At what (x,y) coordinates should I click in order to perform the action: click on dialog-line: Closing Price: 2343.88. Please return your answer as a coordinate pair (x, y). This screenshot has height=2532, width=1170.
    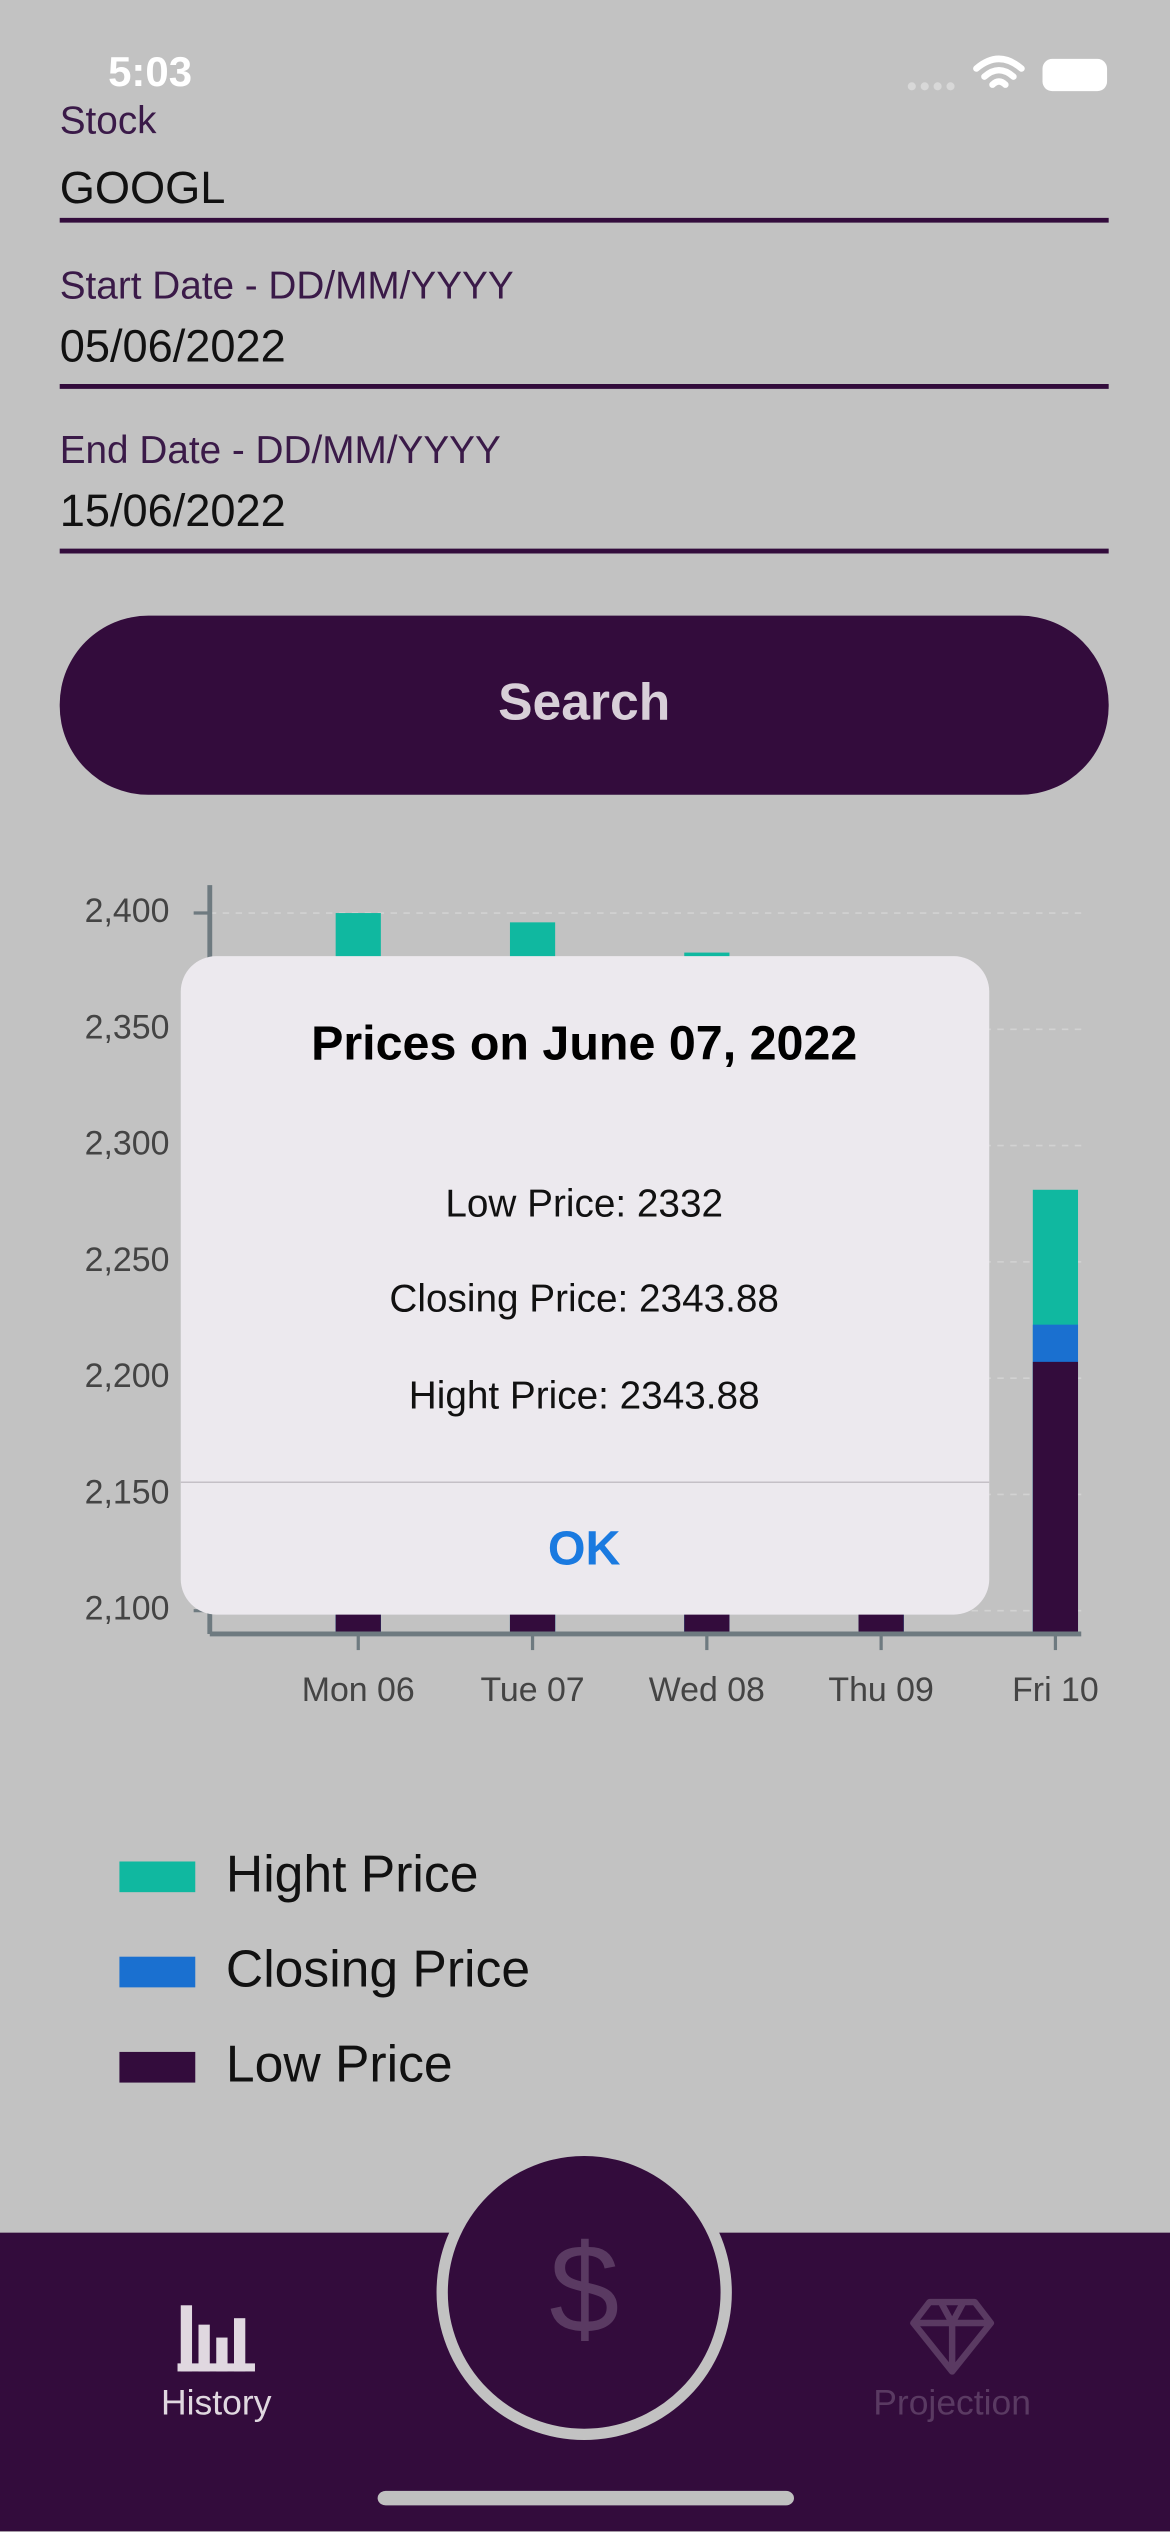
    Looking at the image, I should click on (584, 1299).